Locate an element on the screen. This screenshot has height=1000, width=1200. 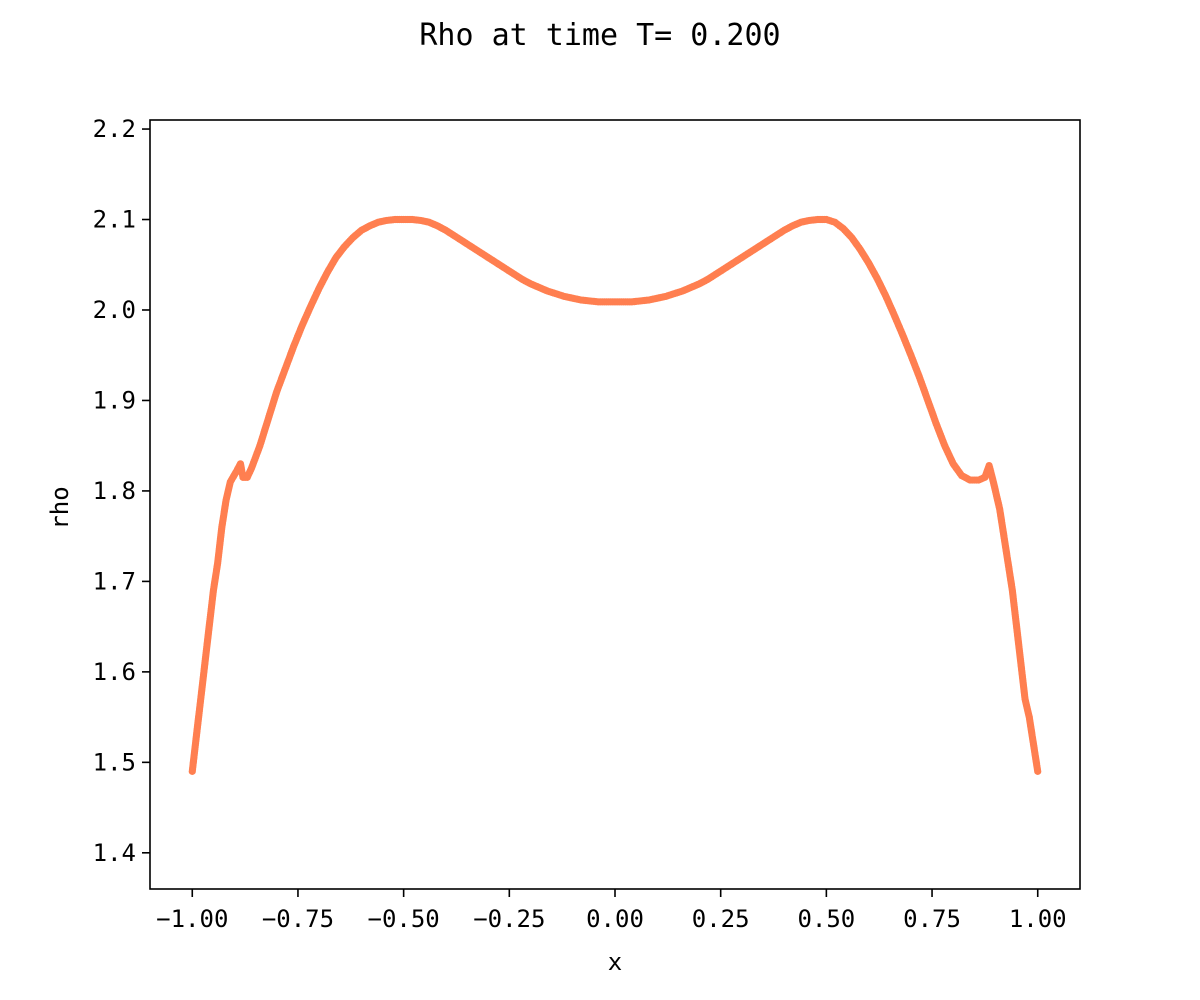
y-tick-label: 2.2 is located at coordinates (114, 129).